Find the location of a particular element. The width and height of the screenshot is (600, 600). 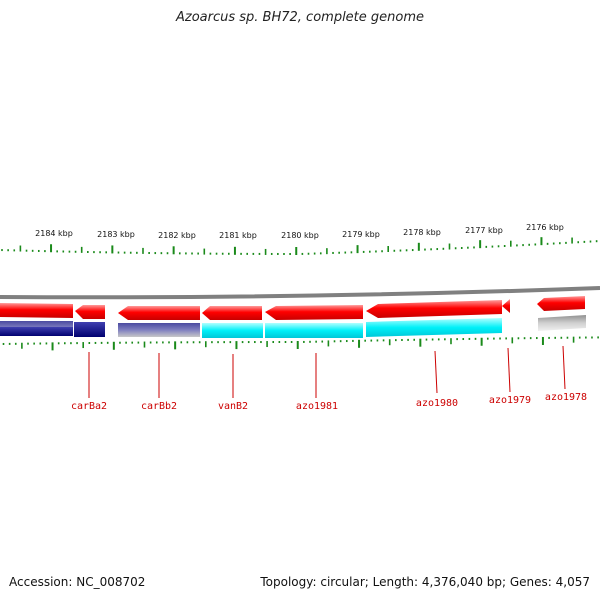

scale-label: 2177 kbp is located at coordinates (484, 230).